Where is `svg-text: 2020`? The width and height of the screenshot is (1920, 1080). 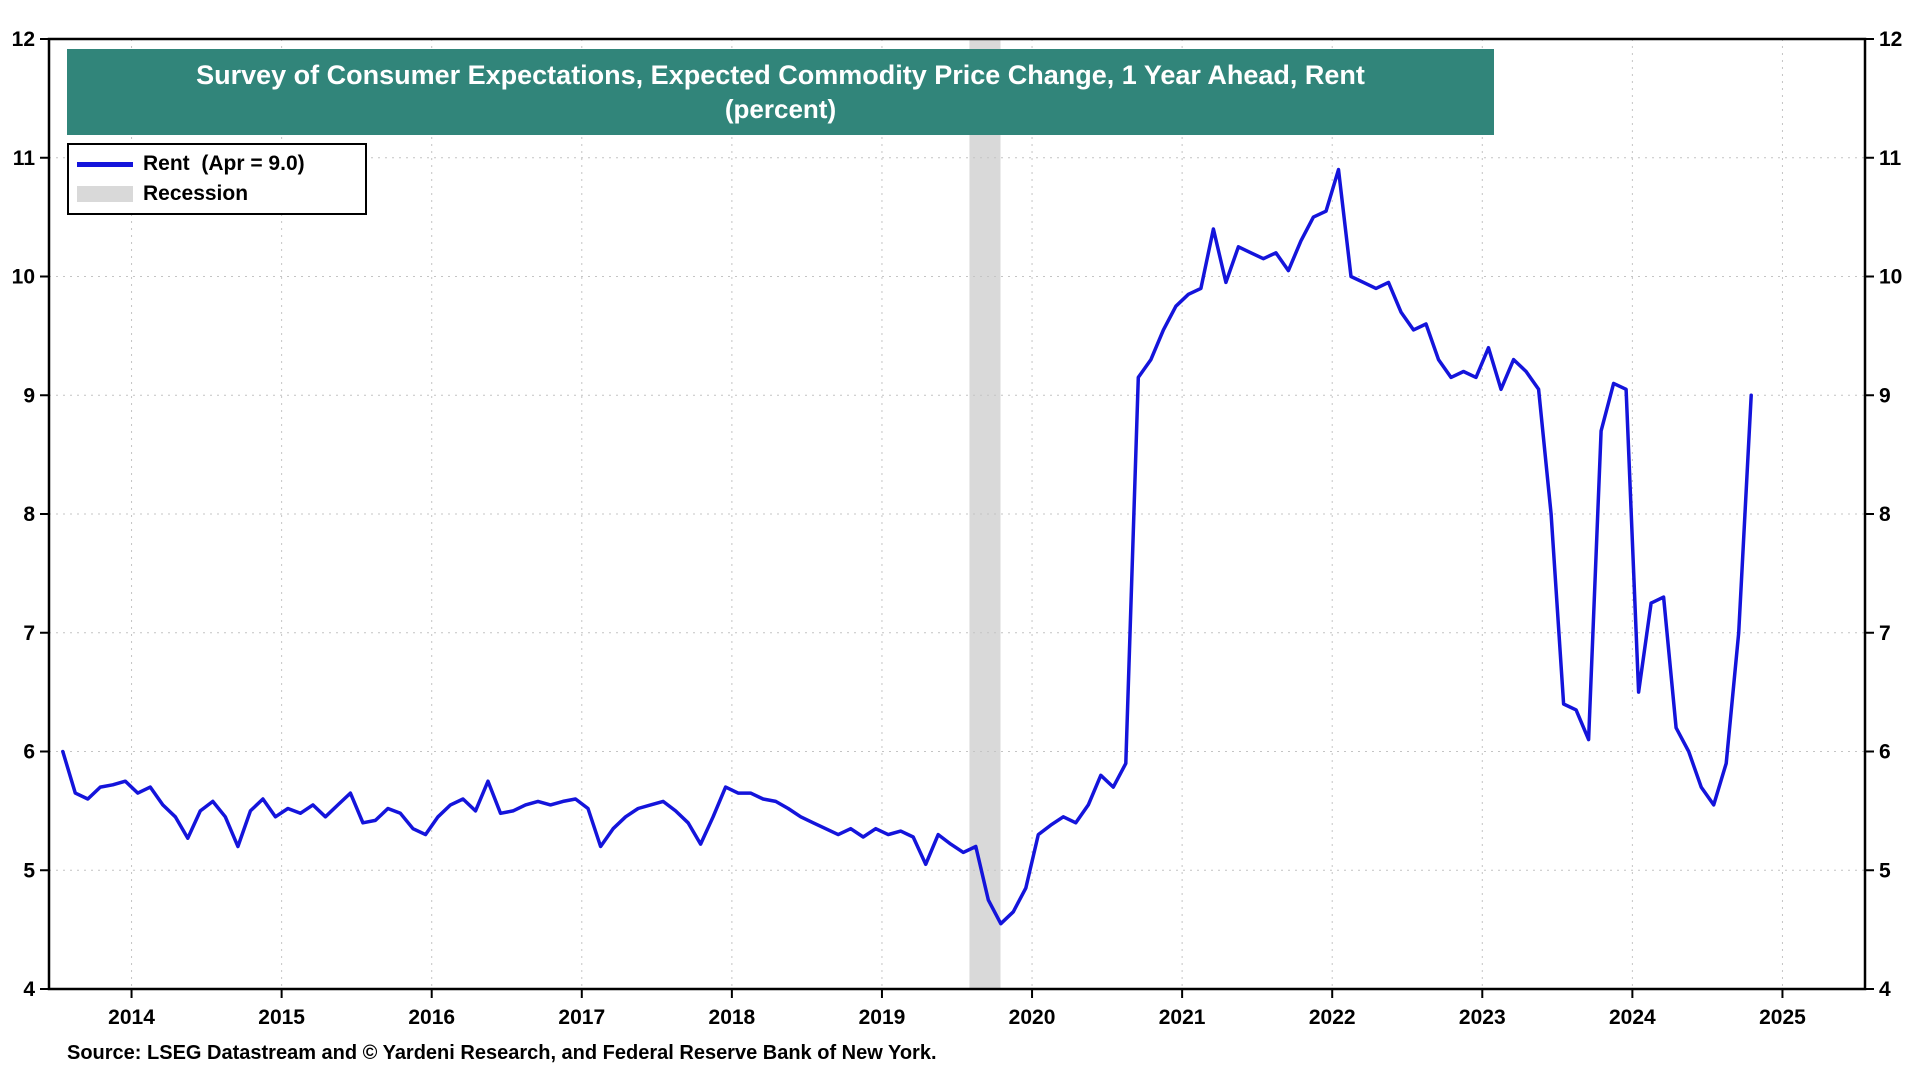
svg-text: 2020 is located at coordinates (1032, 1017).